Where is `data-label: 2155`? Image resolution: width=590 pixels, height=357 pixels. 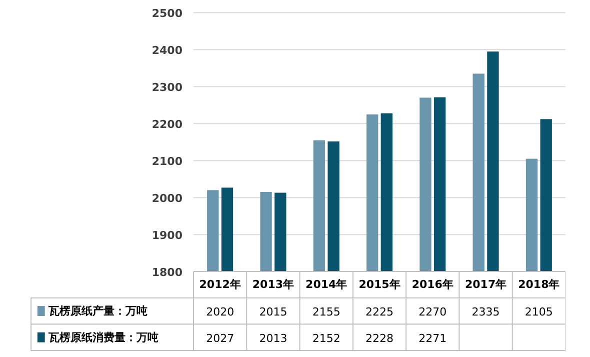
data-label: 2155 is located at coordinates (326, 312).